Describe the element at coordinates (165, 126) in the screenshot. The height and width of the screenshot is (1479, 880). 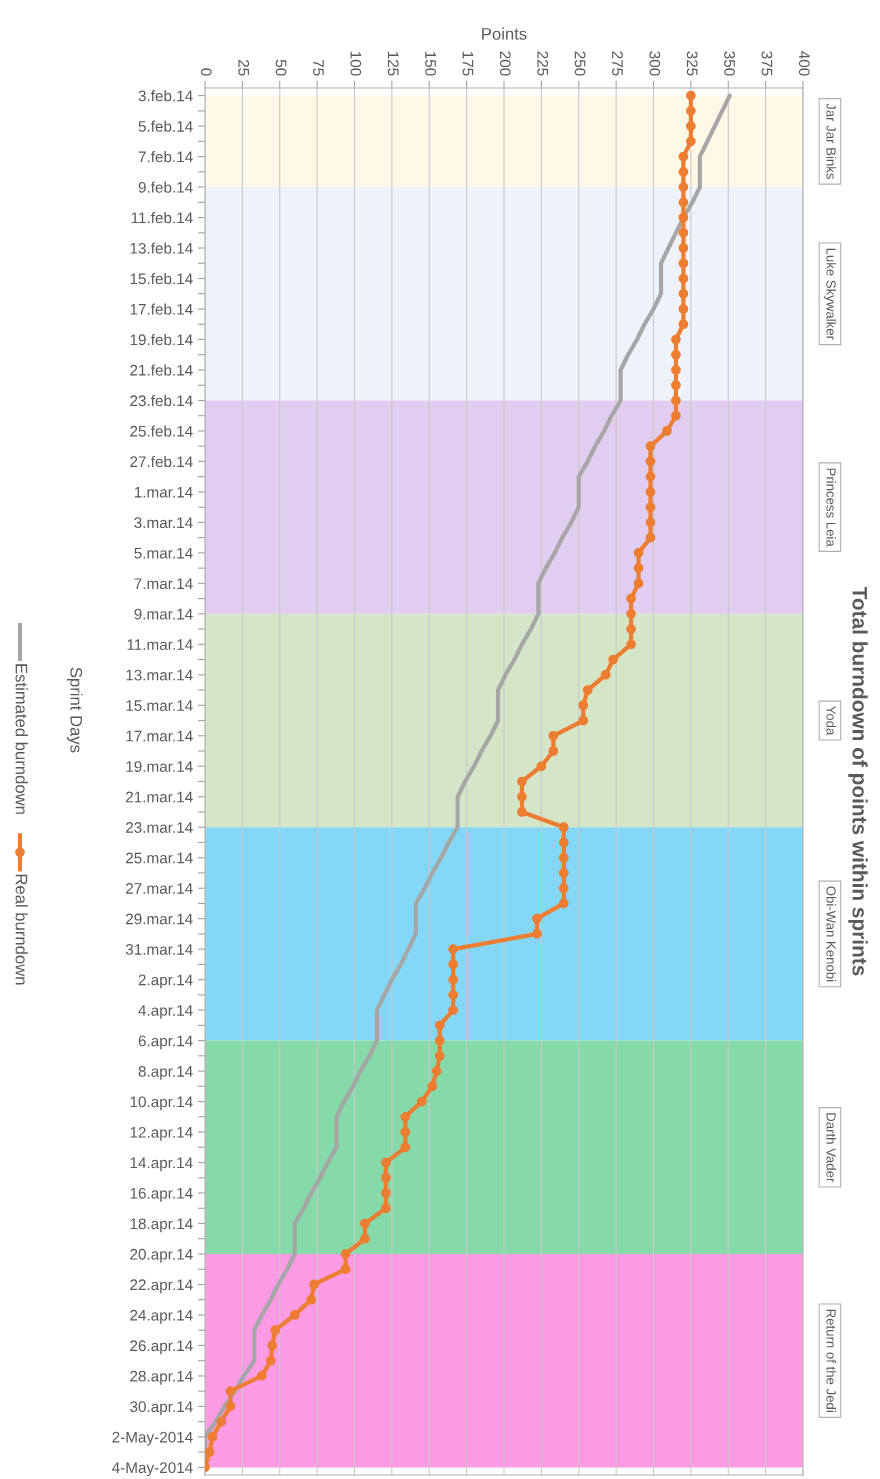
I see `y-tick-label: 5.feb.14` at that location.